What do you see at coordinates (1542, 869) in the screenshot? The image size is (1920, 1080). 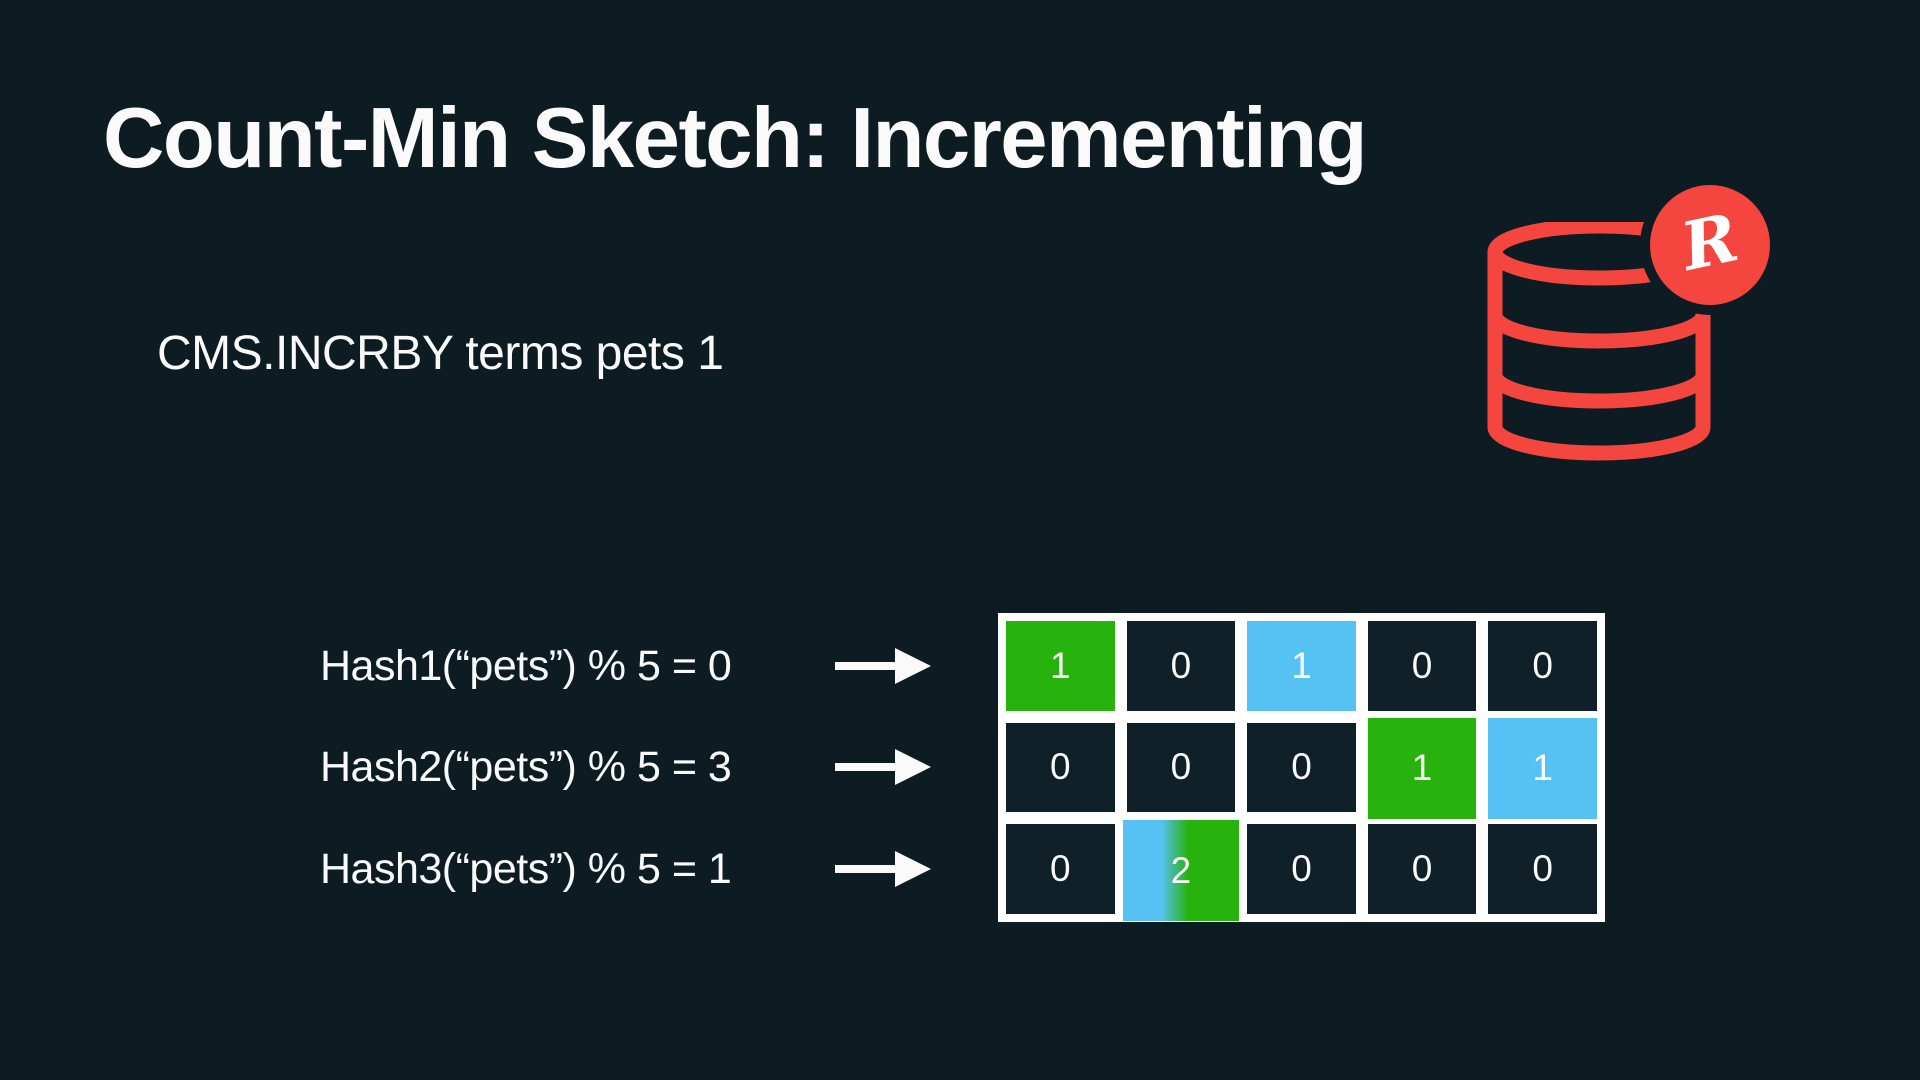 I see `grid-cell-r2-c4: 0` at bounding box center [1542, 869].